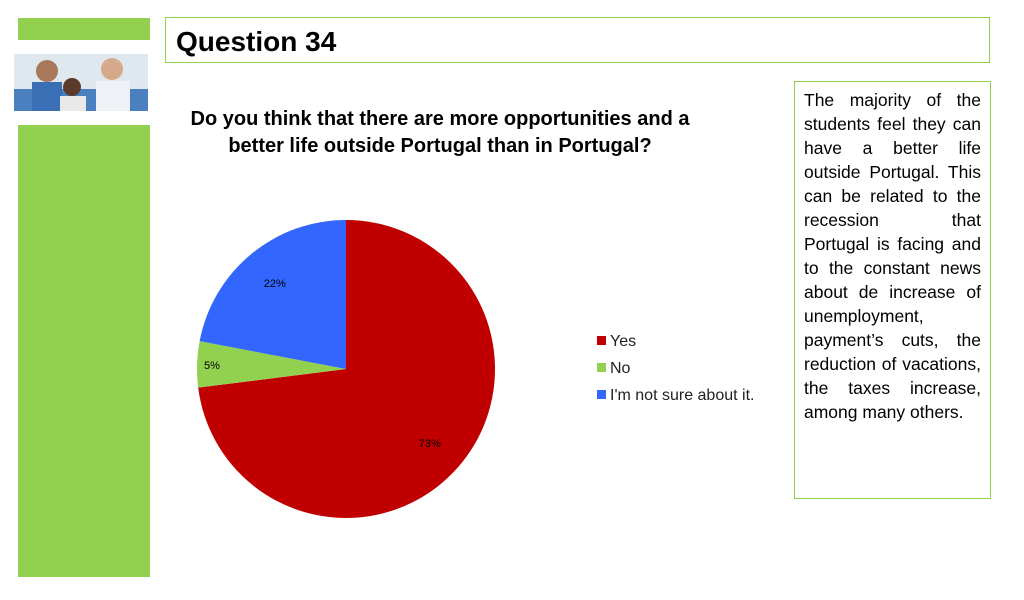  I want to click on data-label: 5%, so click(212, 366).